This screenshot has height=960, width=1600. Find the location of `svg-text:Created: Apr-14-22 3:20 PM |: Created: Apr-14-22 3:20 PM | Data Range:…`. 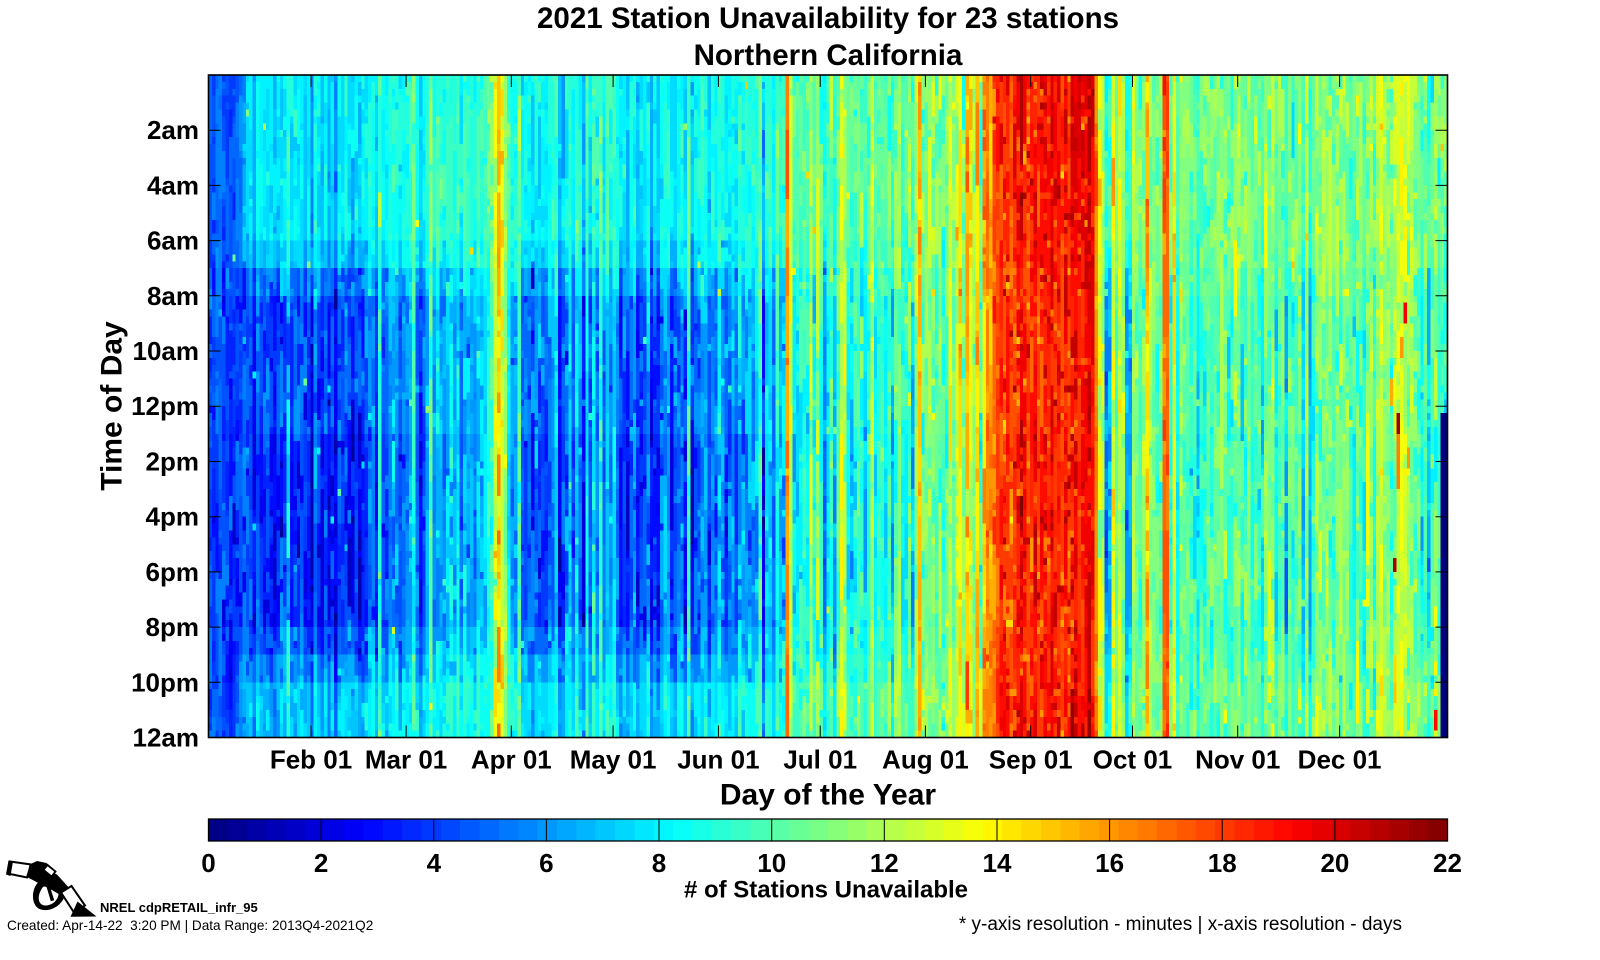

svg-text:Created: Apr-14-22 3:20 PM |: Created: Apr-14-22 3:20 PM | Data Range:… is located at coordinates (190, 925).